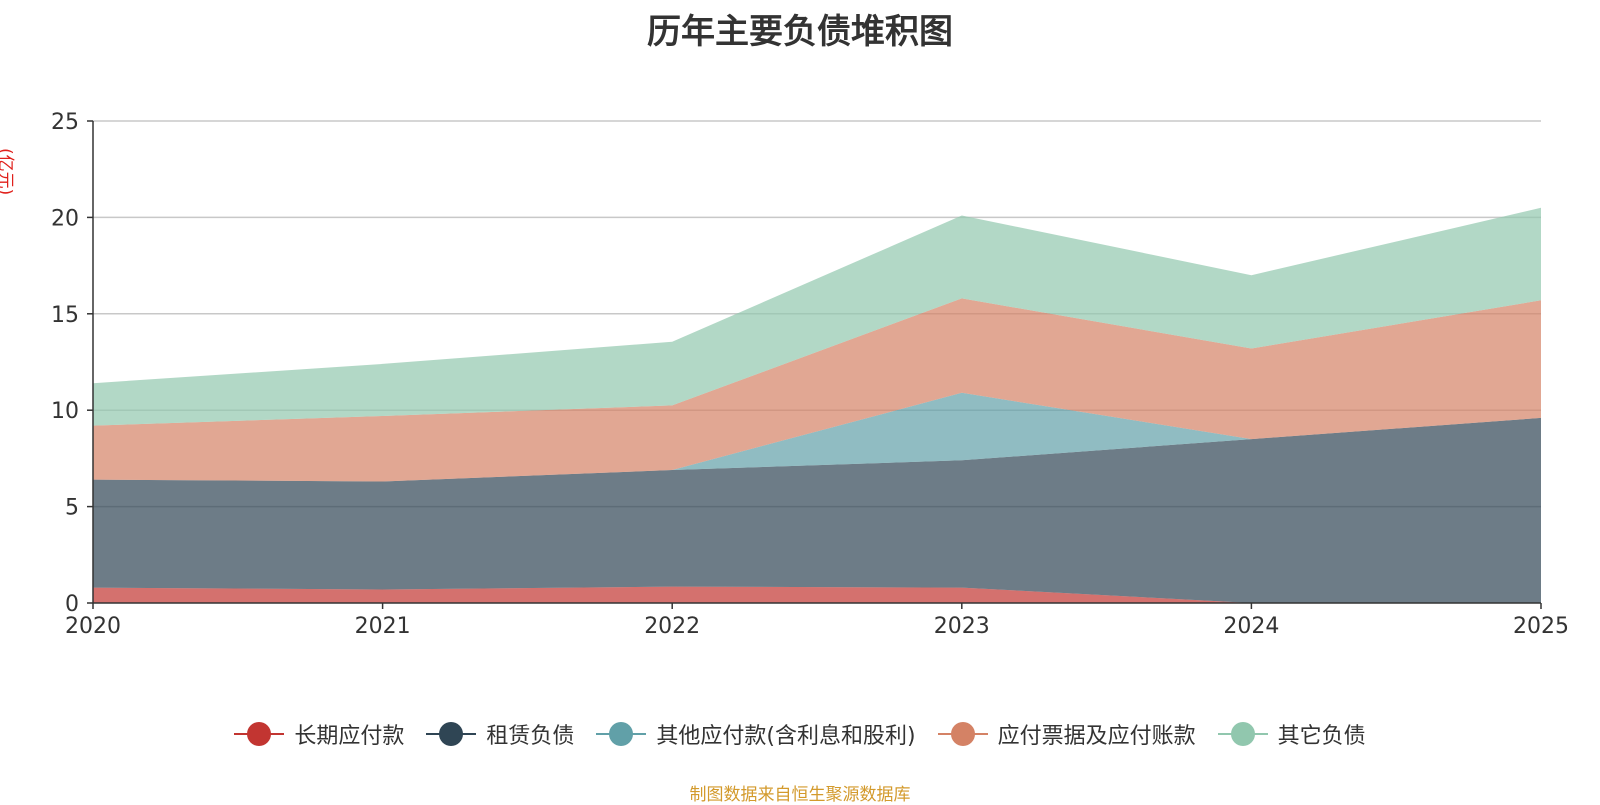 The image size is (1600, 805). What do you see at coordinates (672, 626) in the screenshot?
I see `x-tick-label-2022: 2022` at bounding box center [672, 626].